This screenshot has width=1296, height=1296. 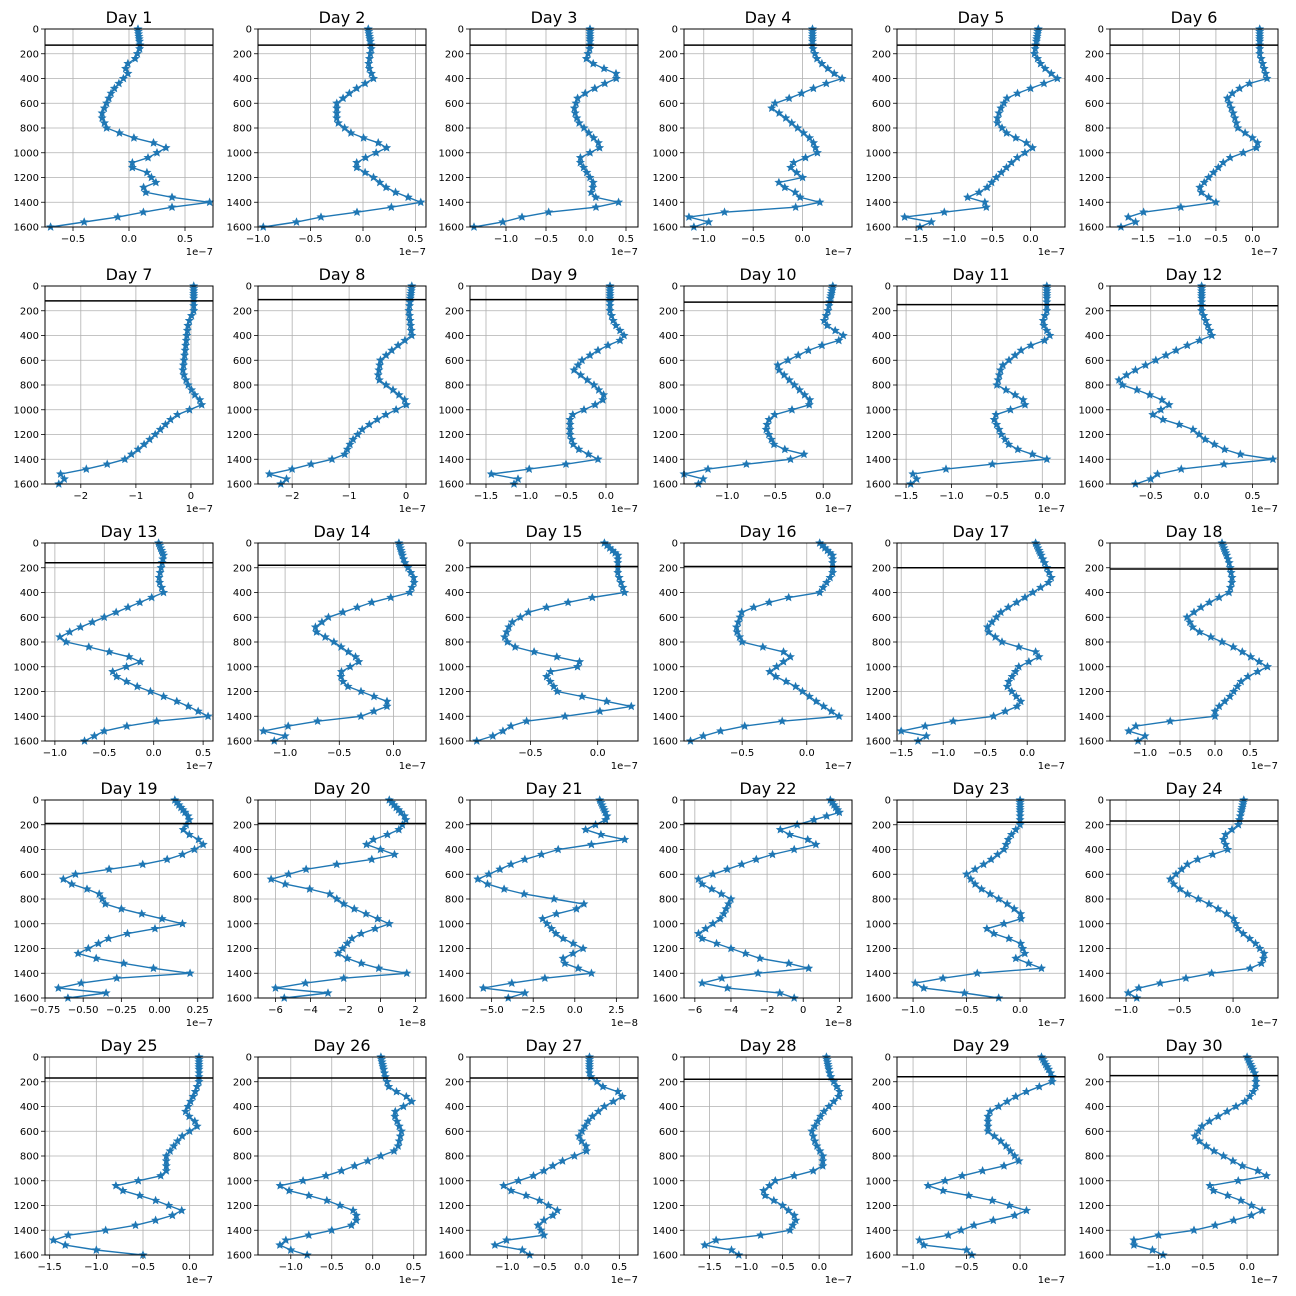 I want to click on panel-title: Day 28, so click(x=767, y=1045).